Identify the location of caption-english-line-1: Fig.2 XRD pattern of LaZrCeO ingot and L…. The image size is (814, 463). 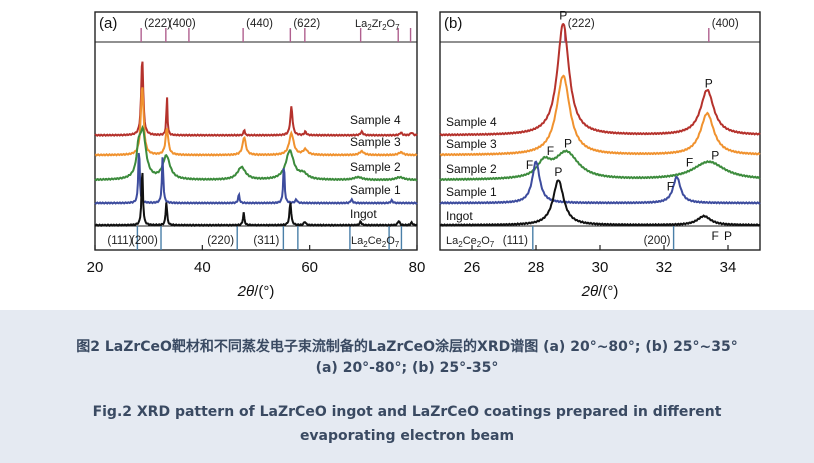
(407, 412).